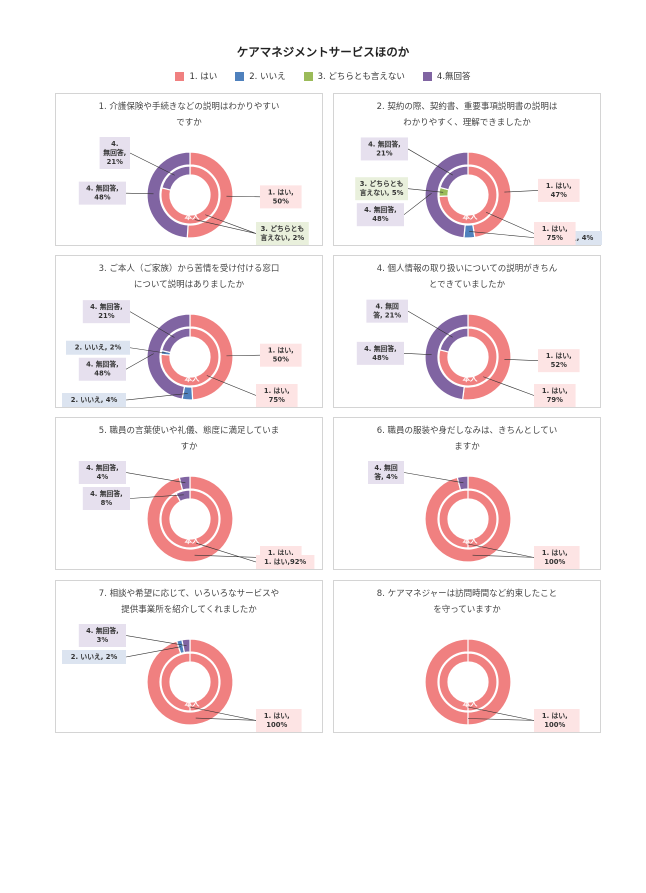 The width and height of the screenshot is (646, 893). What do you see at coordinates (189, 439) in the screenshot?
I see `chart-title: 5. 職員の言葉使いや礼儀、態度に満足していま すか` at bounding box center [189, 439].